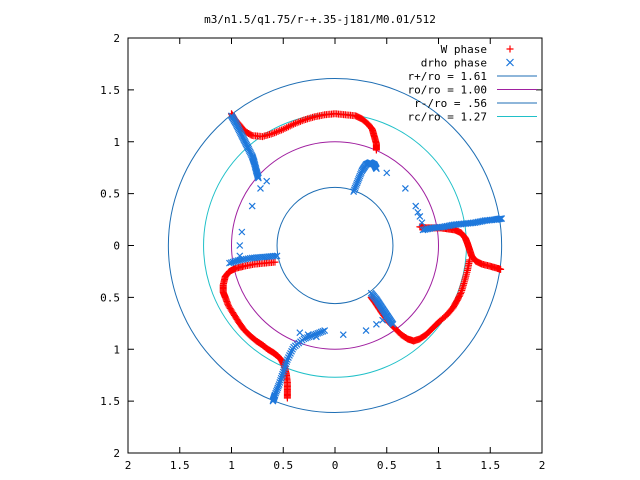 Image resolution: width=640 pixels, height=480 pixels. Describe the element at coordinates (116, 38) in the screenshot. I see `y-tick-label-0: 2` at that location.